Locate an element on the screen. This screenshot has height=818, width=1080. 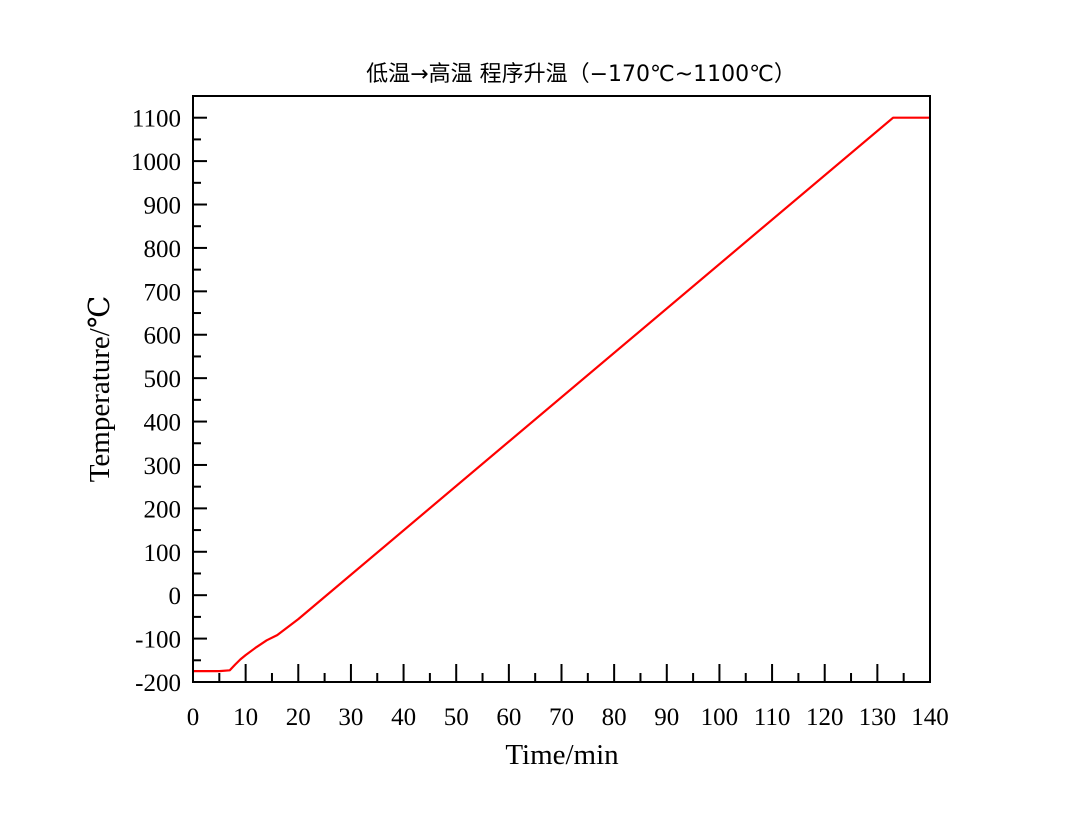
y-tick-label: 300 is located at coordinates (163, 466).